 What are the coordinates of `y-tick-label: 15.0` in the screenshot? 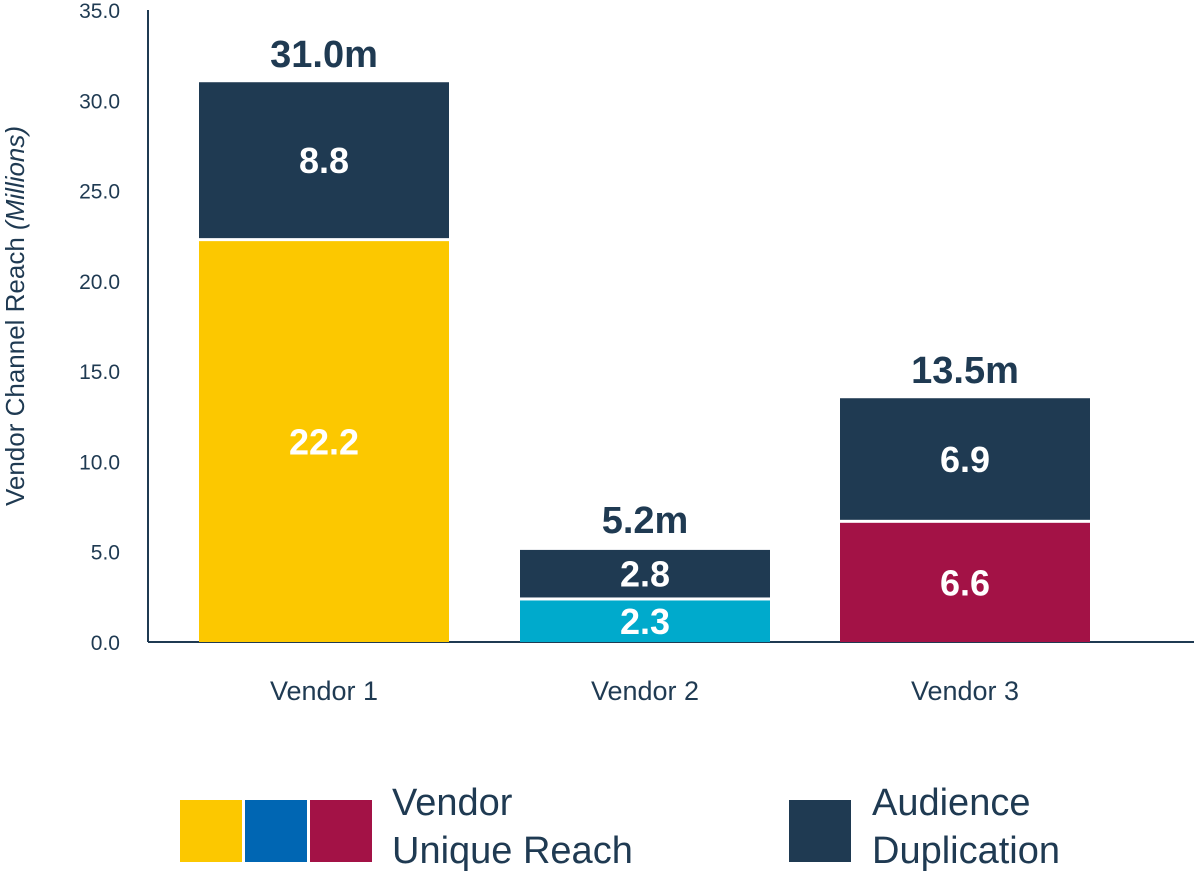 It's located at (99, 372).